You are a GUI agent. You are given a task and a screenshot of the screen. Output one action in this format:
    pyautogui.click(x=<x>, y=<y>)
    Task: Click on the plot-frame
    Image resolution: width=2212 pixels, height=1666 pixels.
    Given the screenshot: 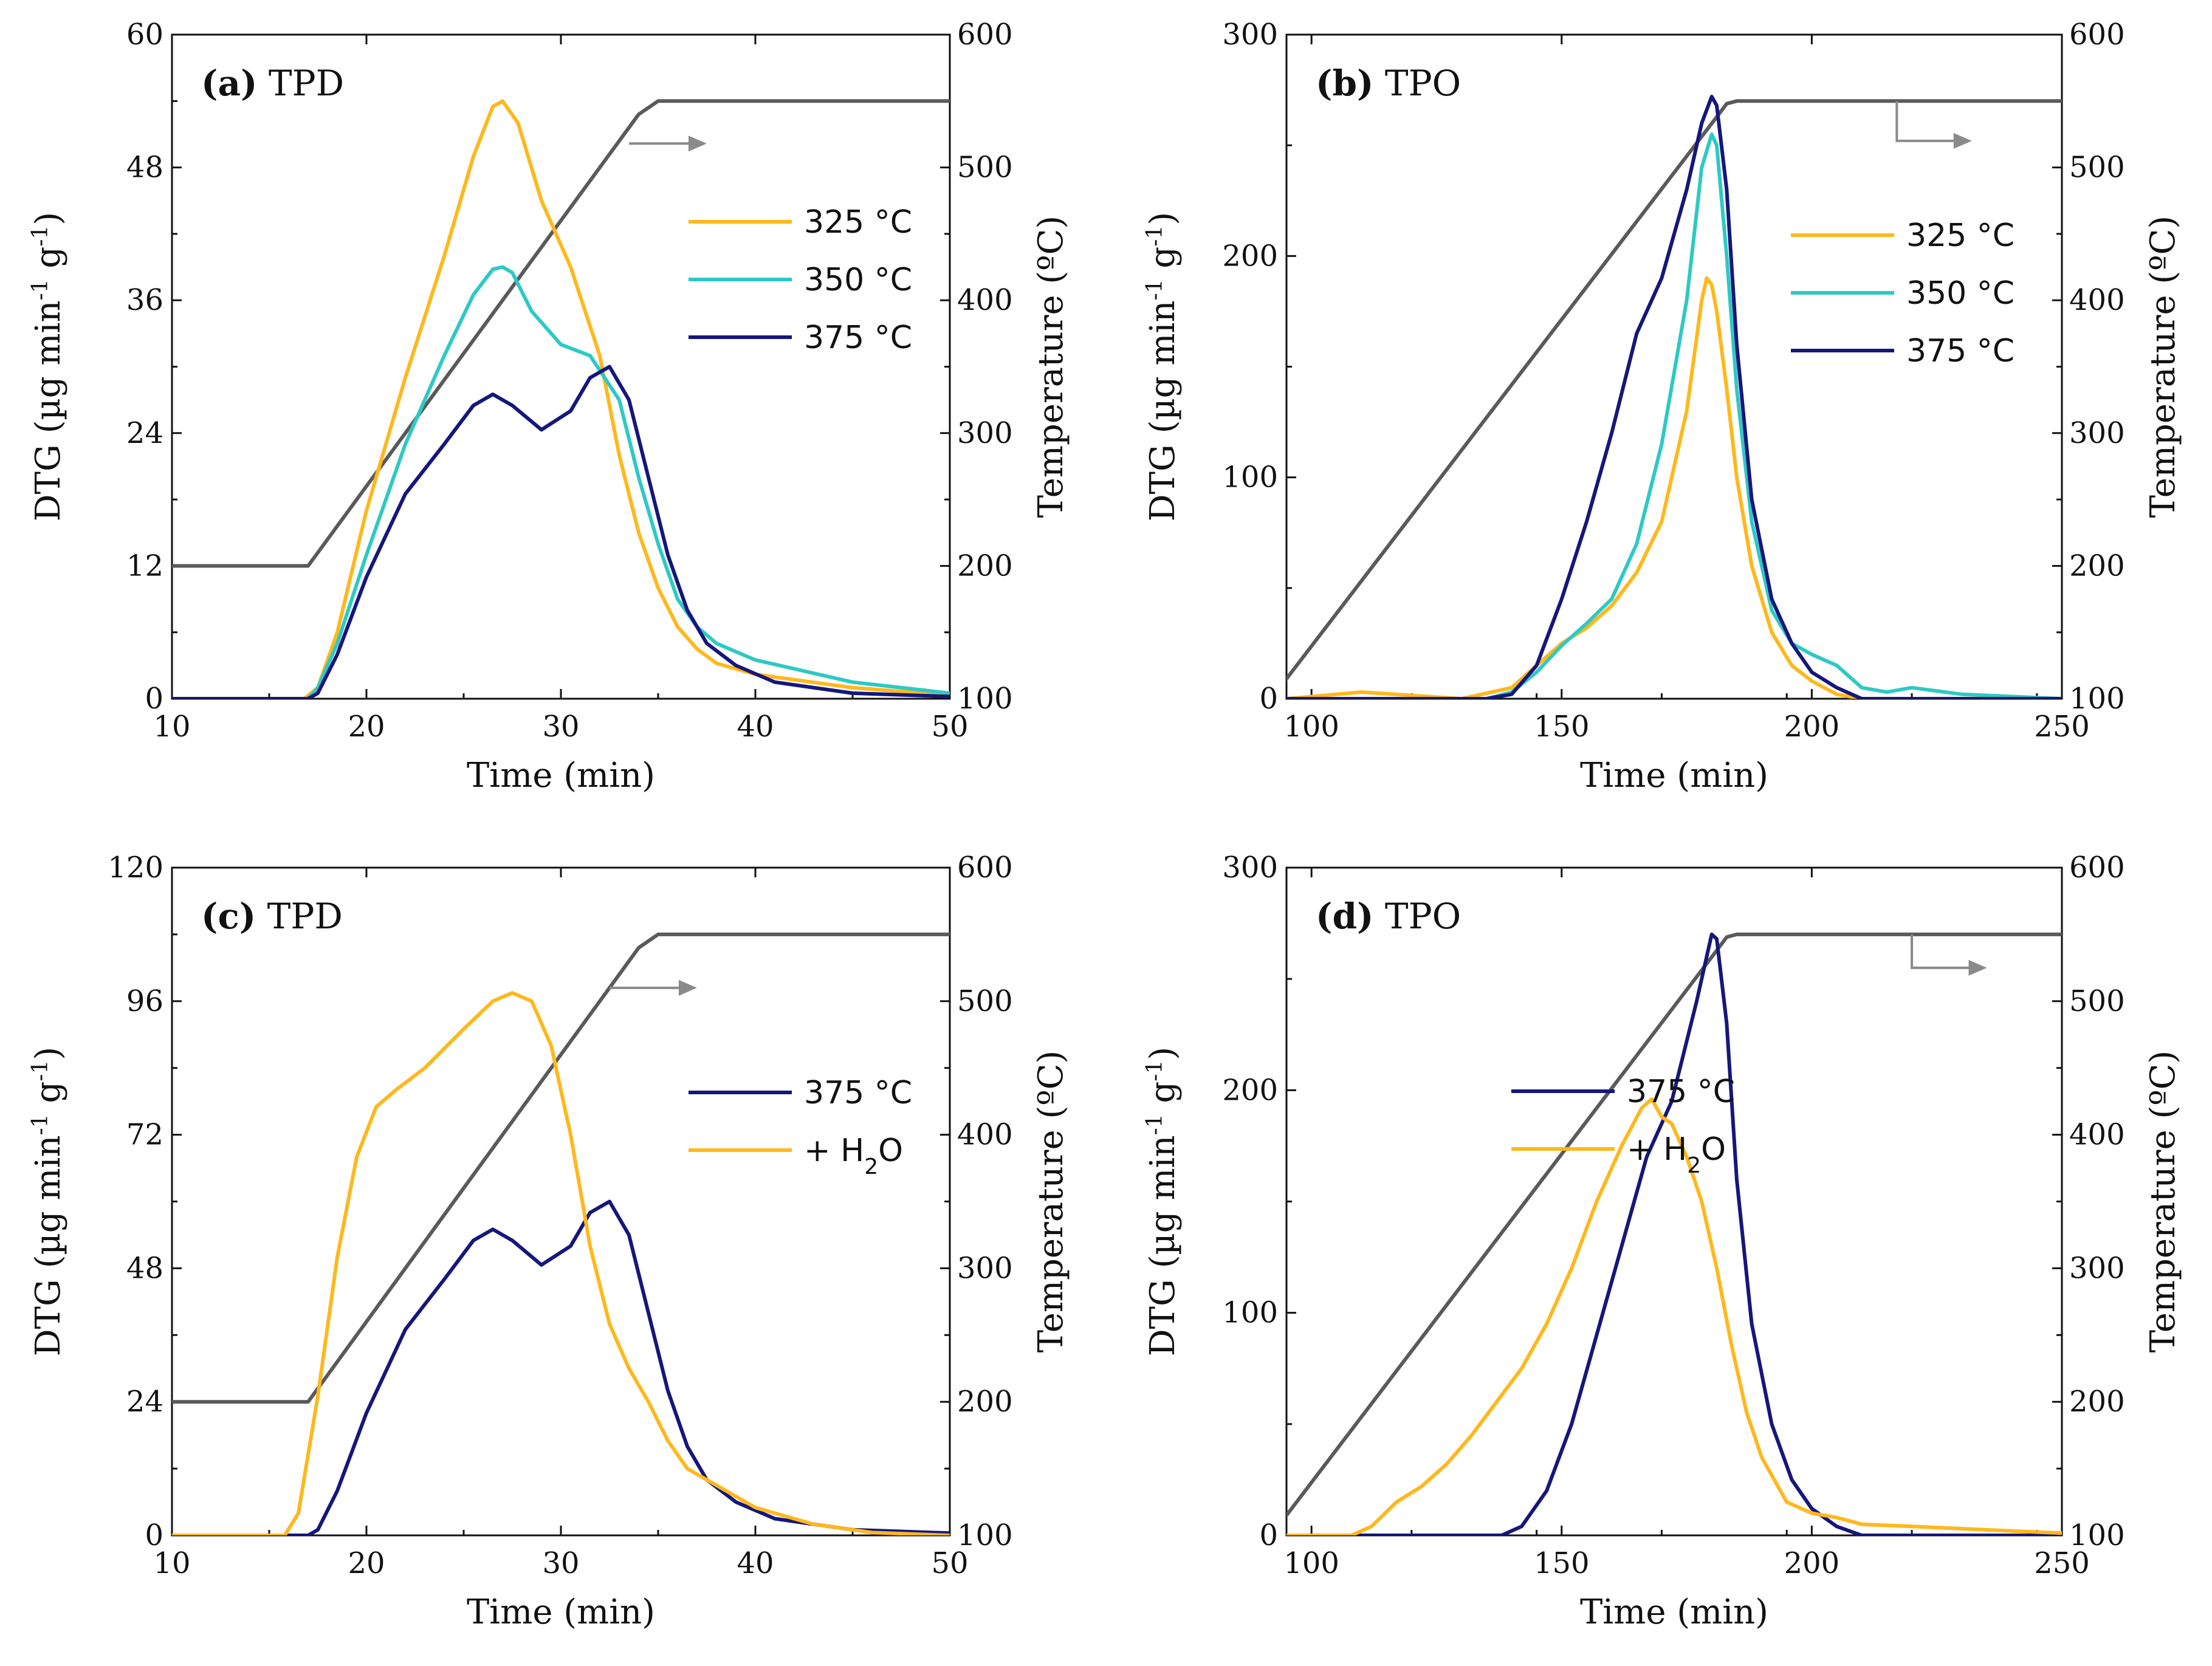 What is the action you would take?
    pyautogui.click(x=561, y=366)
    